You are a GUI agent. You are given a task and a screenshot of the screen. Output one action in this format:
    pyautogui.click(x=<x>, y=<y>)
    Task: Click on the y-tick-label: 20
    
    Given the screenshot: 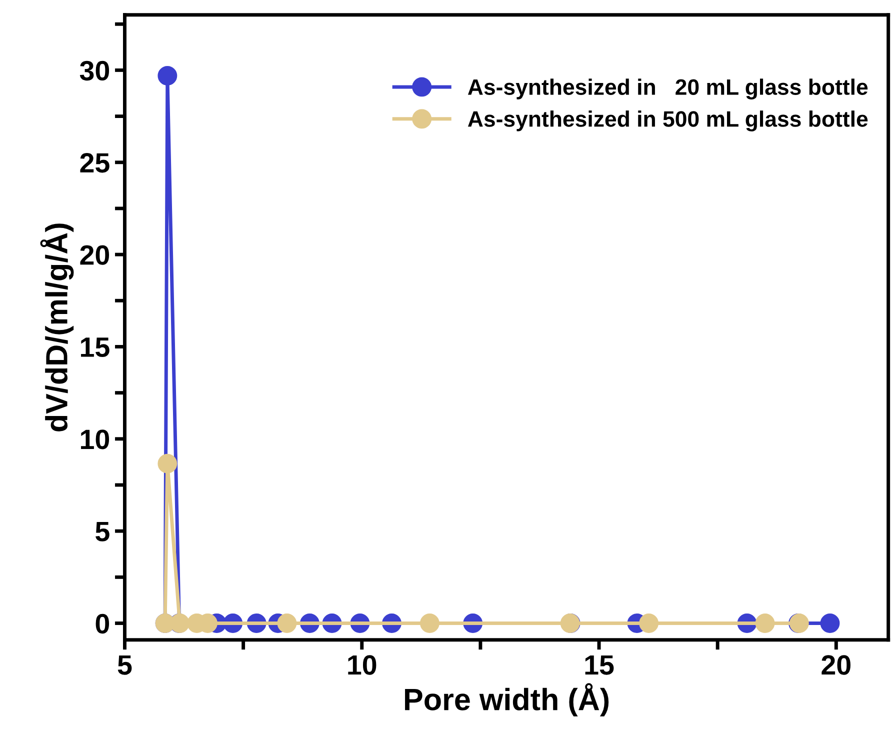 What is the action you would take?
    pyautogui.click(x=95, y=255)
    